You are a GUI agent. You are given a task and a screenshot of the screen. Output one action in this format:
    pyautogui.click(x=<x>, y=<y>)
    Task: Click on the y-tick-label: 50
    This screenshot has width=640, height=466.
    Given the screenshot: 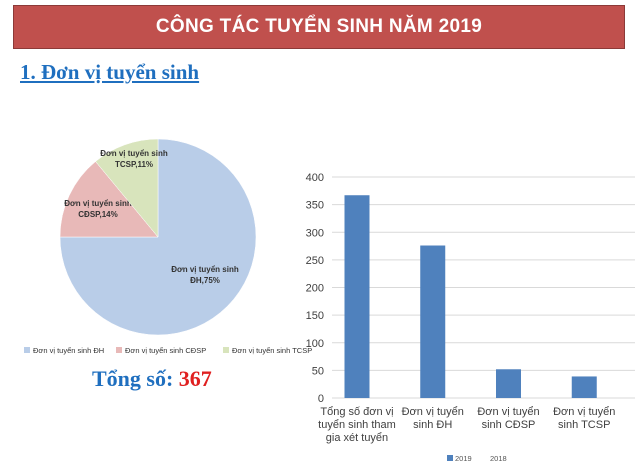 What is the action you would take?
    pyautogui.click(x=318, y=371)
    